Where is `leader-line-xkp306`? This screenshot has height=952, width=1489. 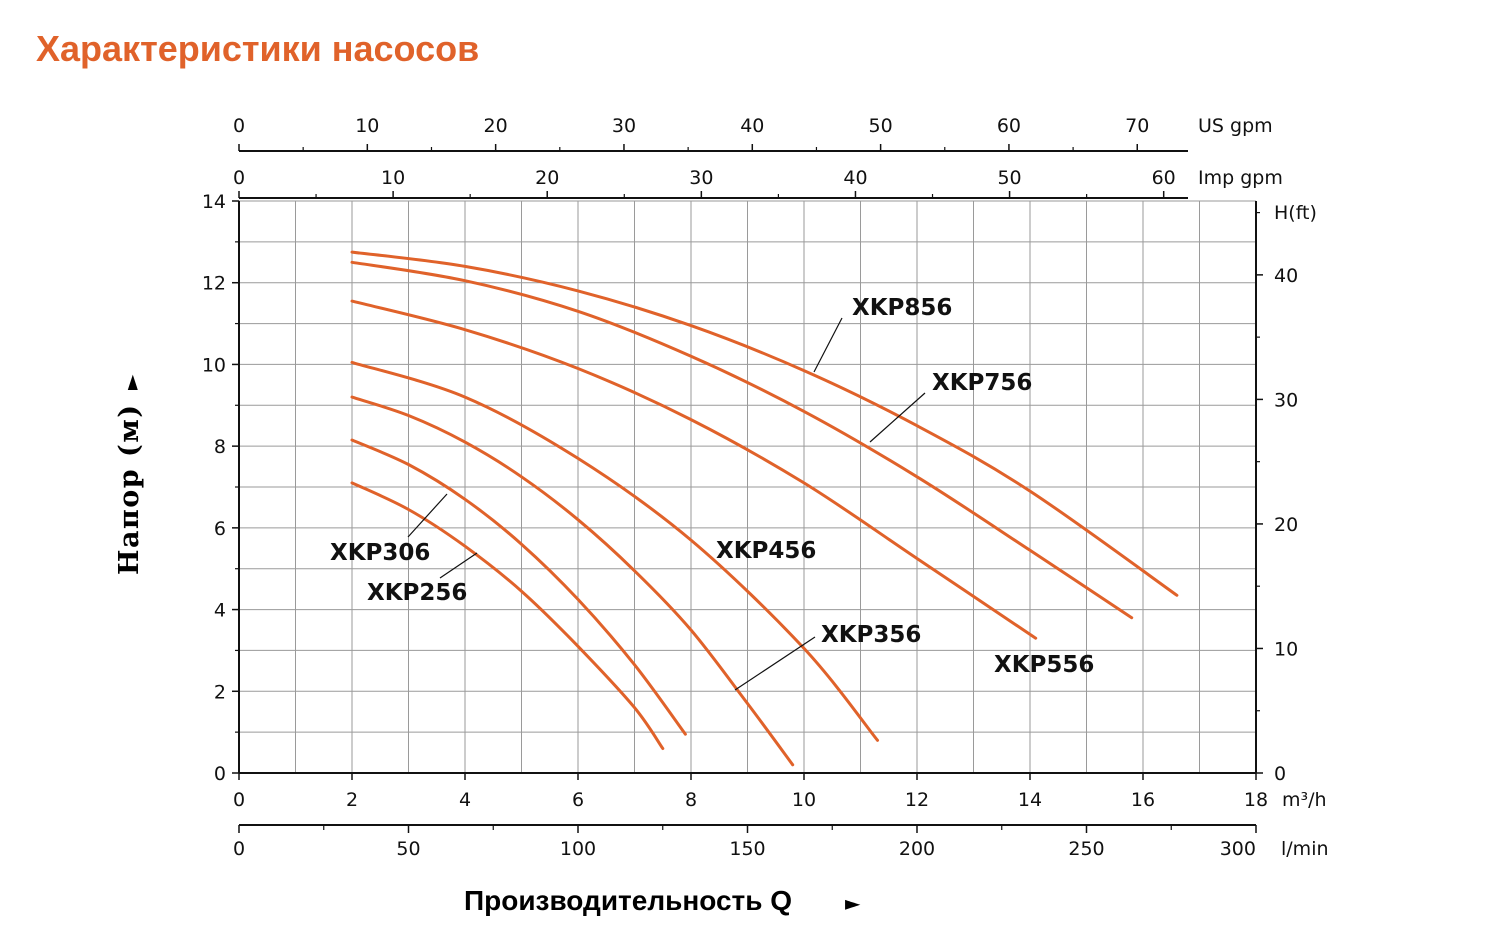
leader-line-xkp306 is located at coordinates (427, 515).